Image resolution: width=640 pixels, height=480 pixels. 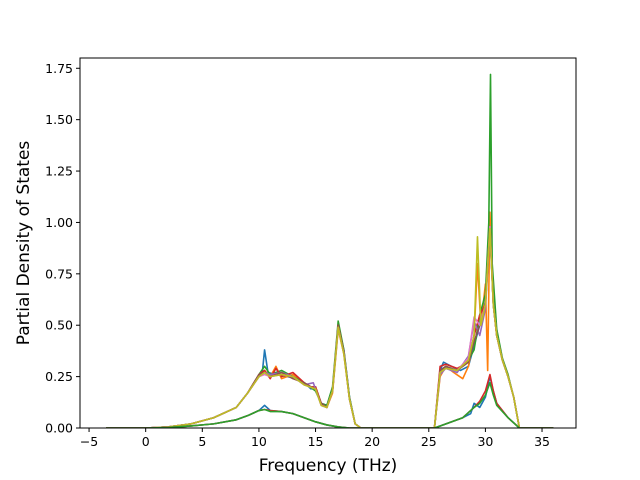 I want to click on x-tick-label: 25, so click(x=429, y=441).